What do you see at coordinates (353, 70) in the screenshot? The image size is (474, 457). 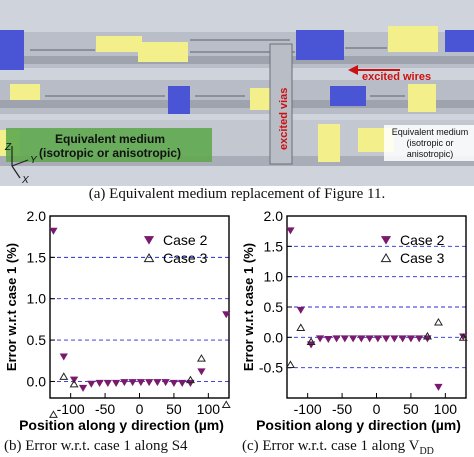 I see `excited-wires-arrowhead` at bounding box center [353, 70].